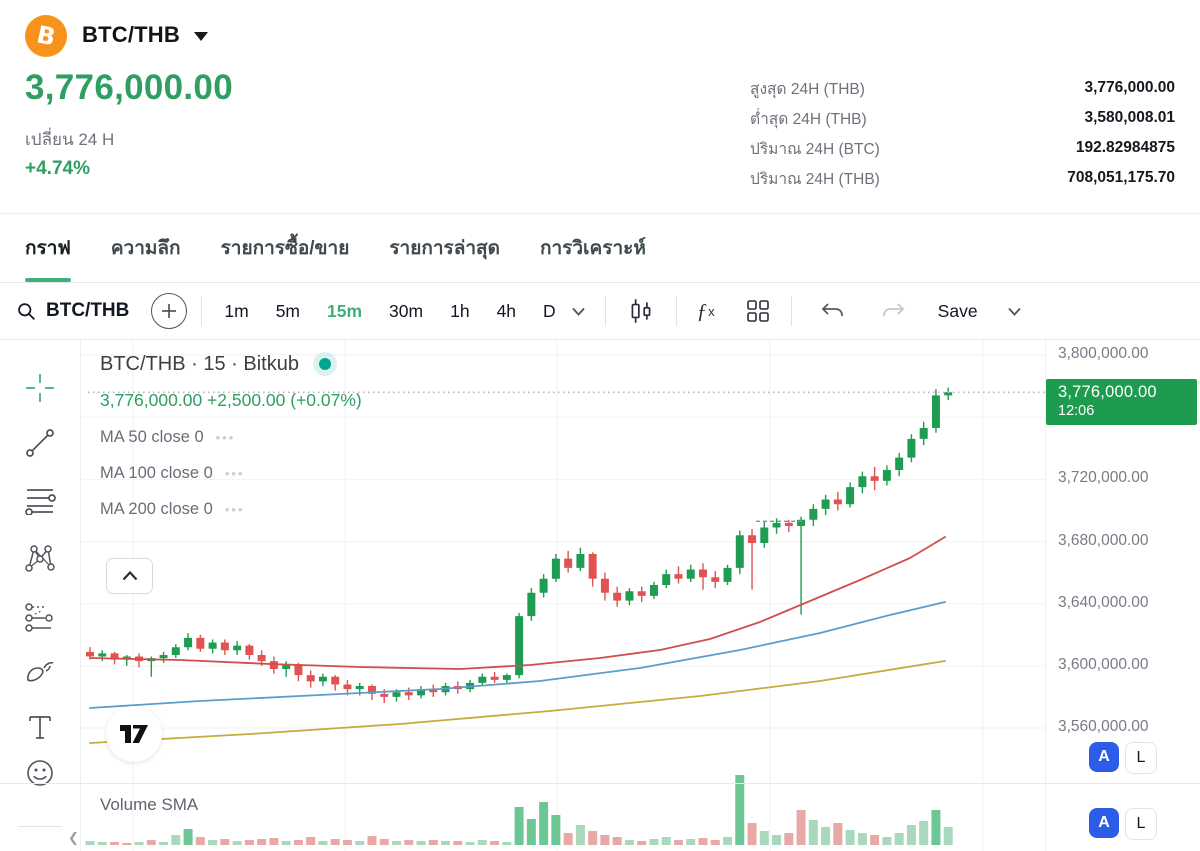 This screenshot has height=851, width=1200. I want to click on tab-label: รายการล่าสุด, so click(444, 248).